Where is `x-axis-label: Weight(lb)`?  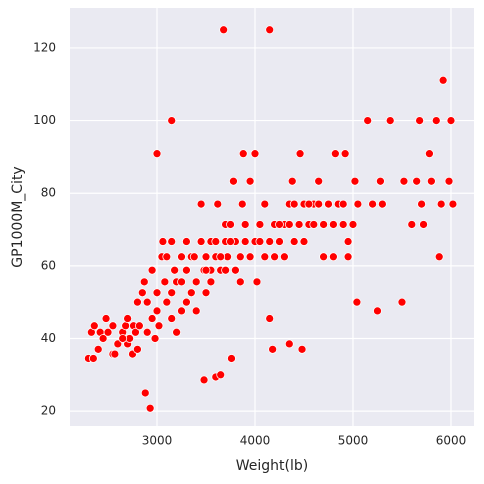 x-axis-label: Weight(lb) is located at coordinates (272, 466).